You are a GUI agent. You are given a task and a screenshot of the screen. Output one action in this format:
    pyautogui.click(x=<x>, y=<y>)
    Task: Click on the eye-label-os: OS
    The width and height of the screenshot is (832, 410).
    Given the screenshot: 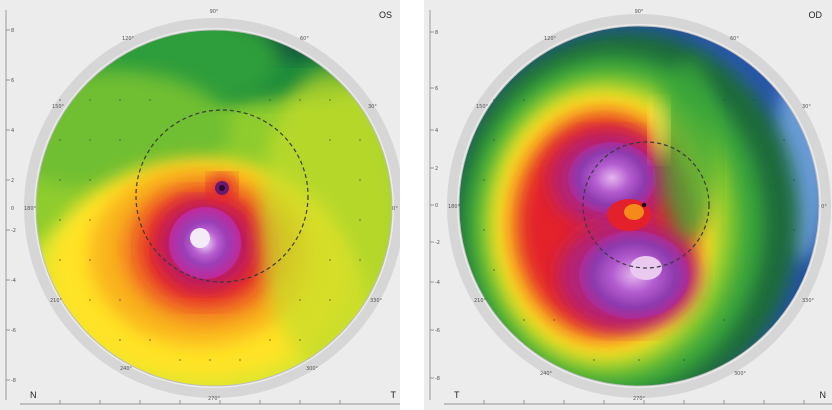 What is the action you would take?
    pyautogui.click(x=385, y=15)
    